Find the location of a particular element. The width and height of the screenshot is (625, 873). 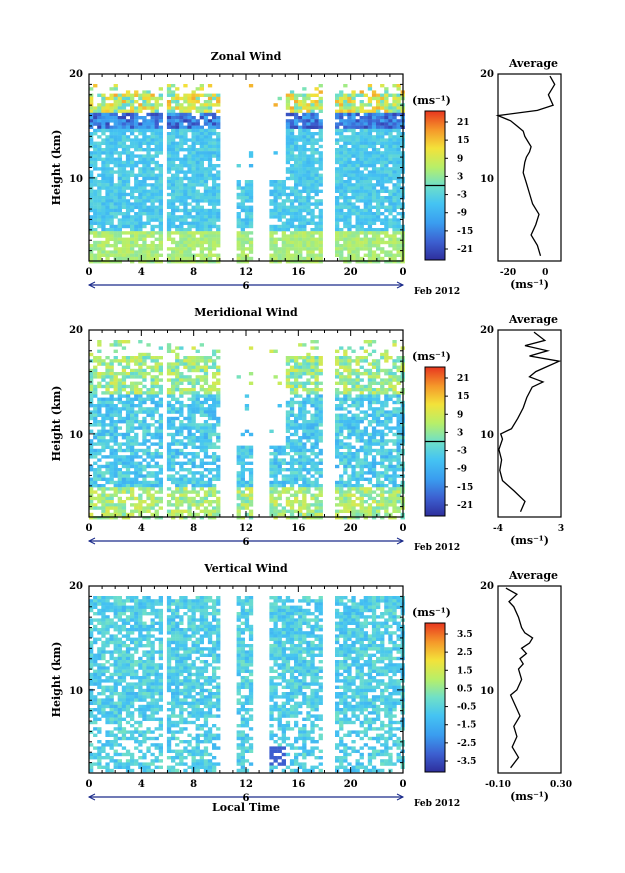

colorbar-tick: -1.5 is located at coordinates (466, 726).